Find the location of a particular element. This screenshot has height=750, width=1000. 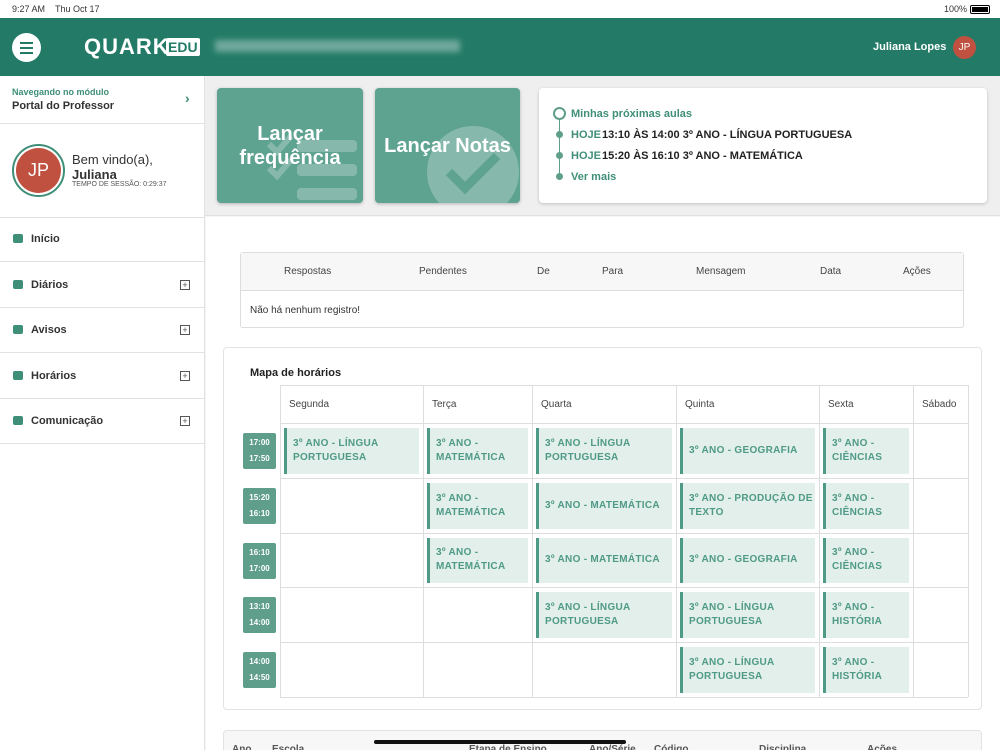

menu-item: Avisos + is located at coordinates (102, 330).